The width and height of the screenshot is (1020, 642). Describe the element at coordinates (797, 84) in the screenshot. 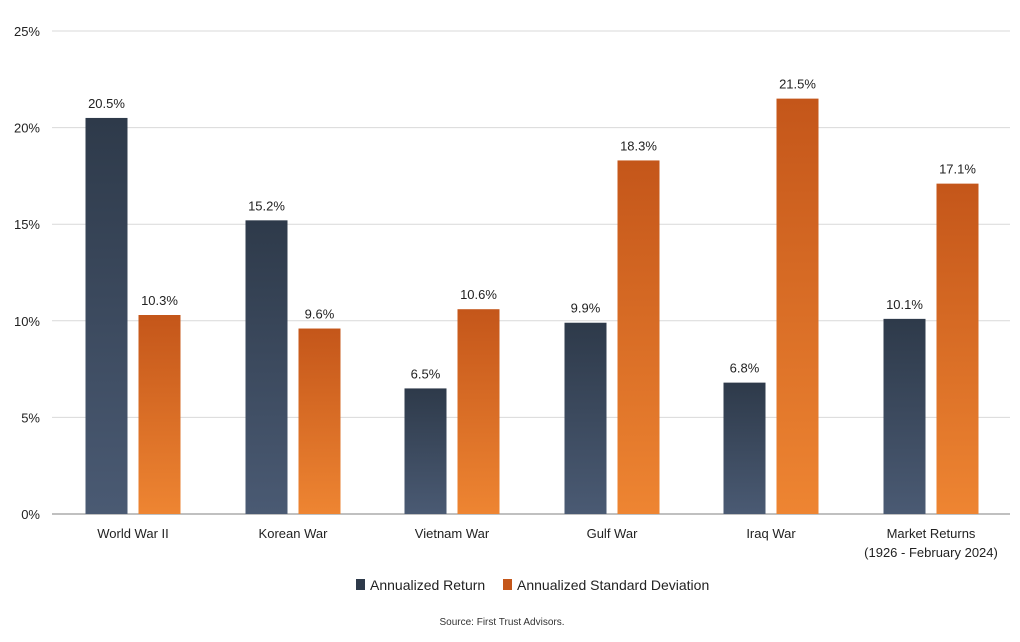

I see `data-label-std-dev: 21.5%` at that location.